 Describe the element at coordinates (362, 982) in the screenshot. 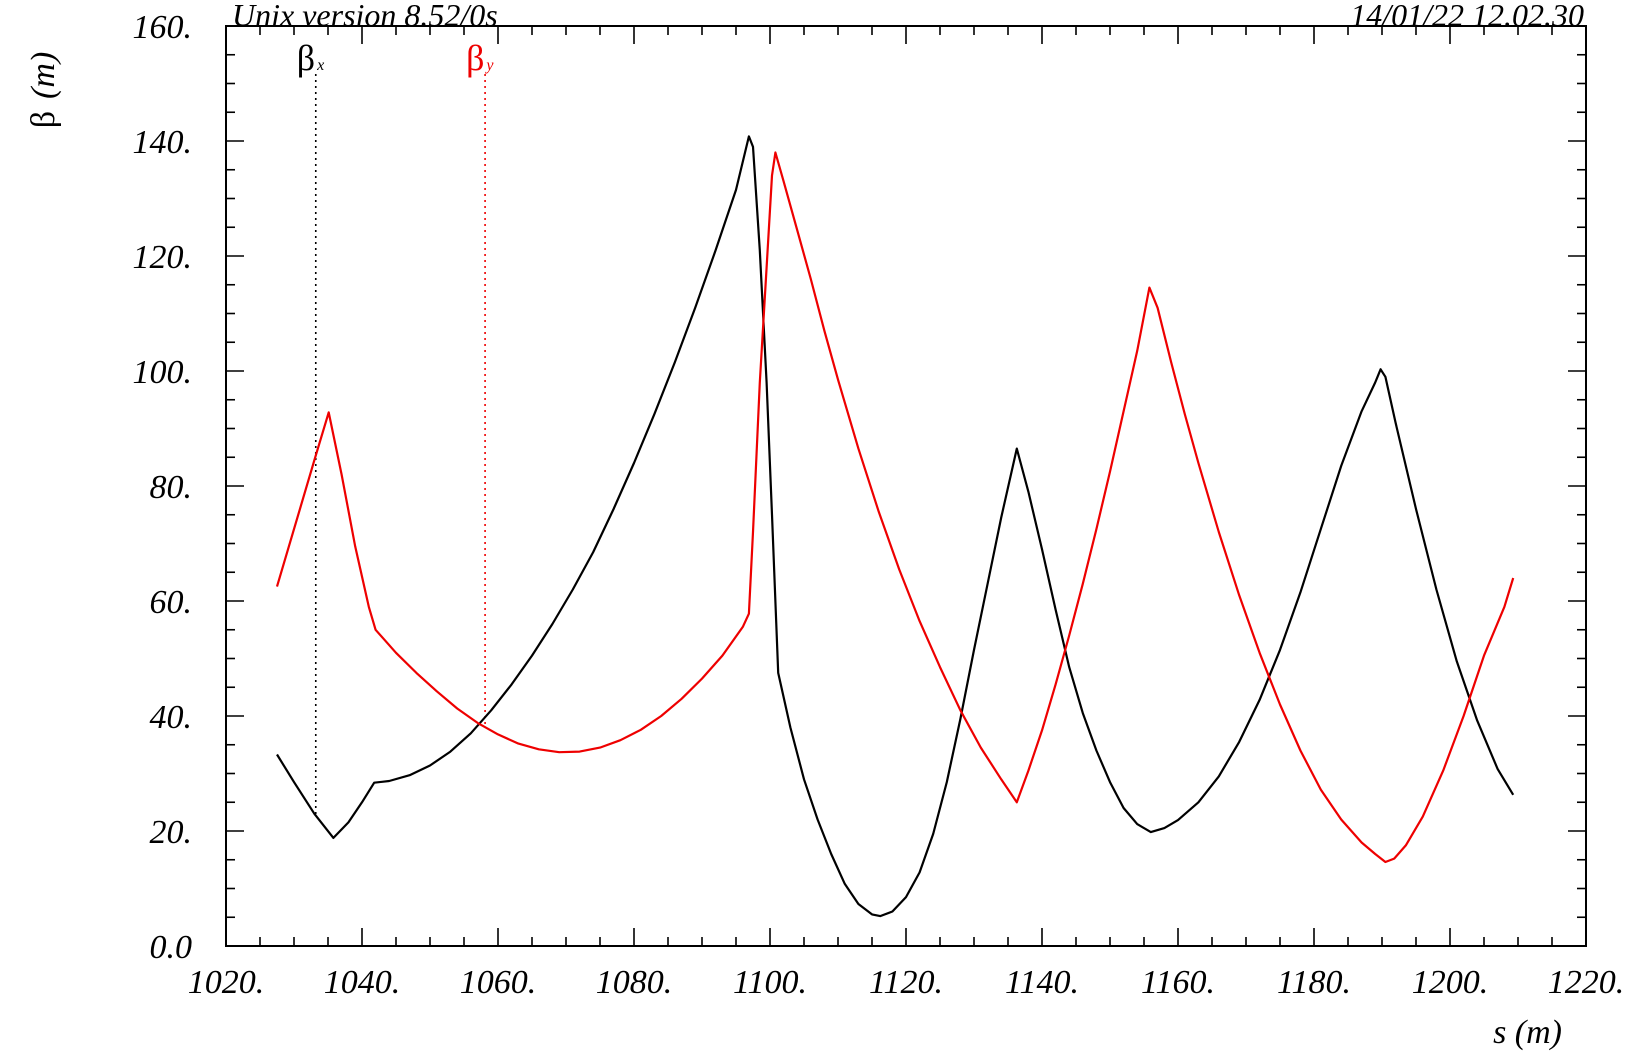

I see `x-tick-label: 1040.` at that location.